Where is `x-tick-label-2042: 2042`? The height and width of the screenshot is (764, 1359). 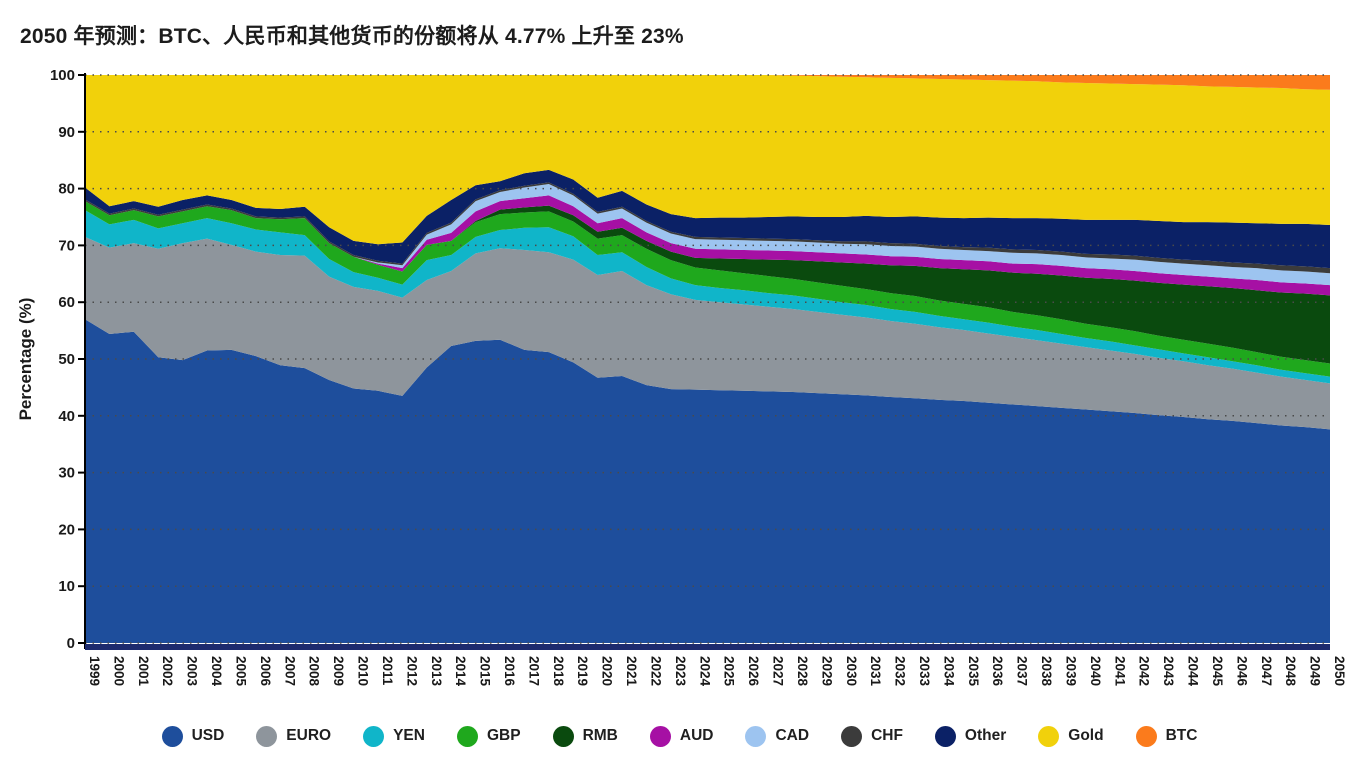 x-tick-label-2042: 2042 is located at coordinates (1144, 671).